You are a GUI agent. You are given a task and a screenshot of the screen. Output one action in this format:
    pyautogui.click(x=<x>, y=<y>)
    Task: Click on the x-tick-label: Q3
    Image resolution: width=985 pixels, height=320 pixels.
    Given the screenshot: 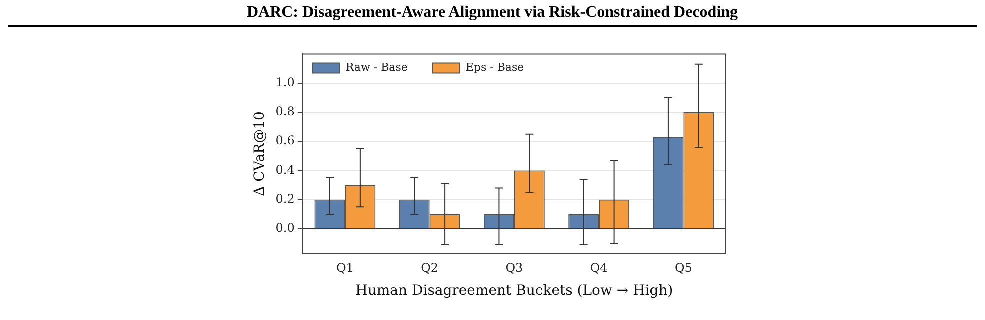 What is the action you would take?
    pyautogui.click(x=515, y=268)
    